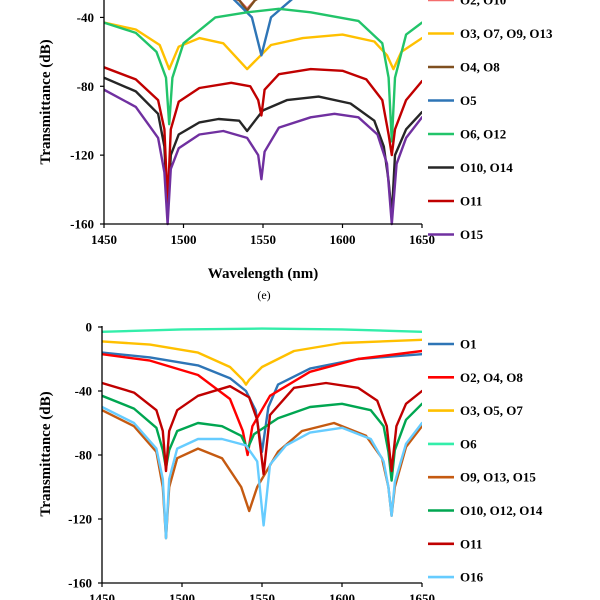 This screenshot has width=600, height=600. Describe the element at coordinates (491, 410) in the screenshot. I see `bottom-chart-legend-label: O3, O5, O7` at that location.